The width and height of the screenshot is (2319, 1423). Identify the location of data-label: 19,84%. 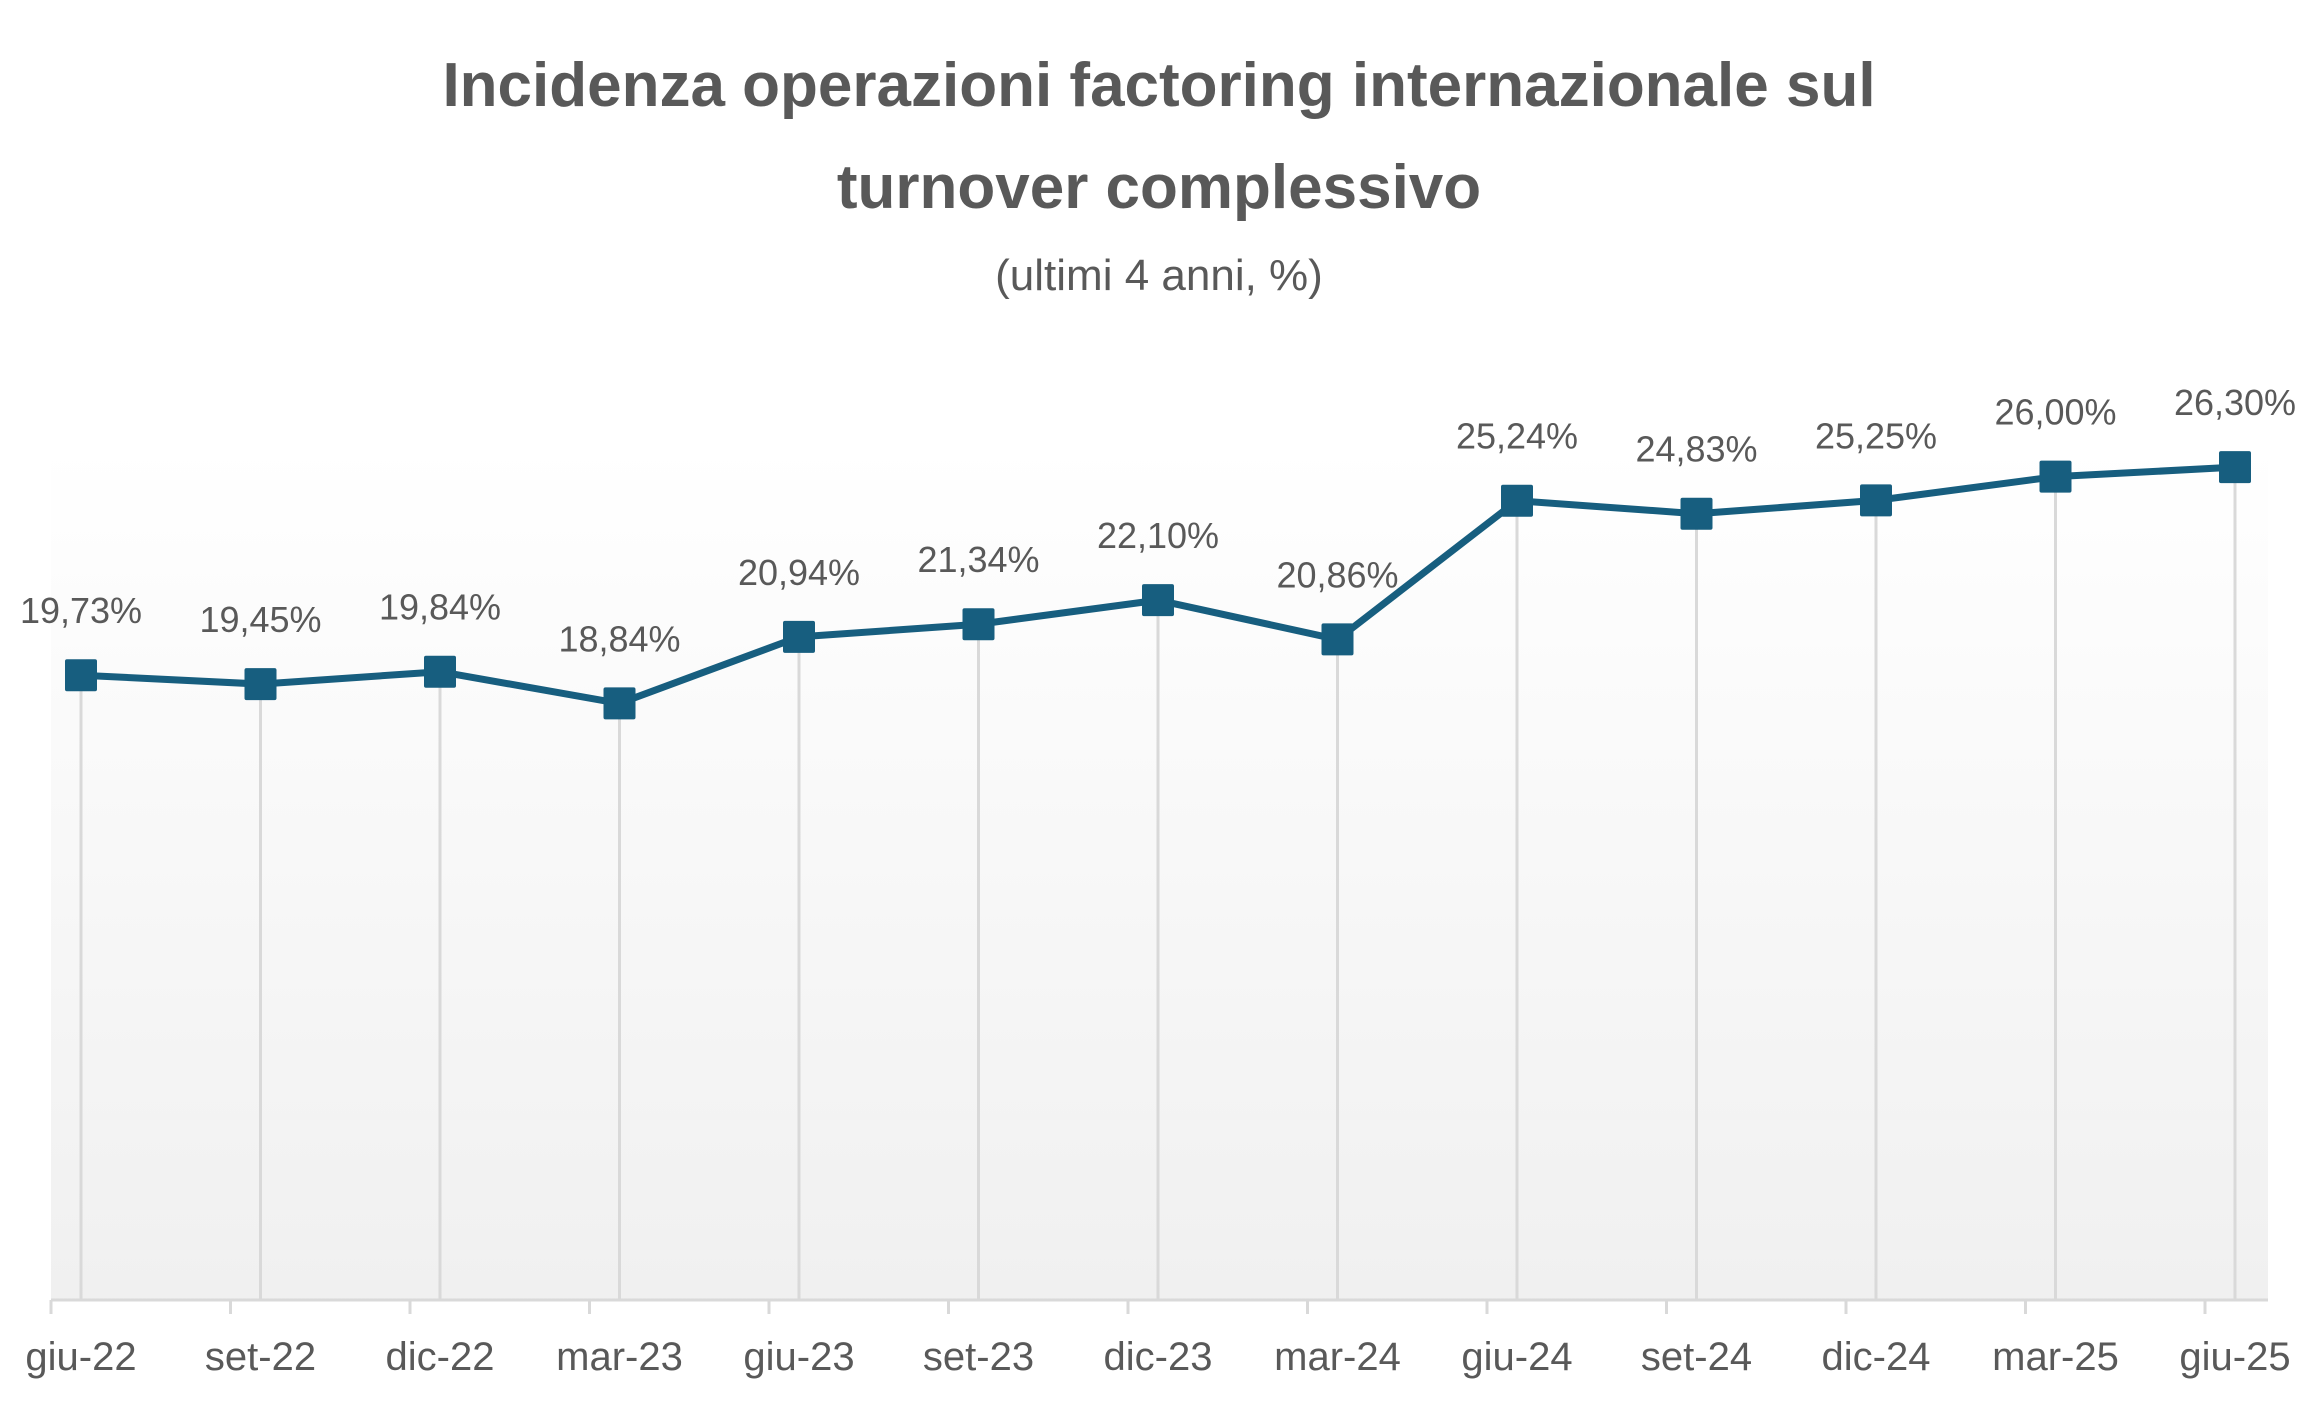
(440, 607).